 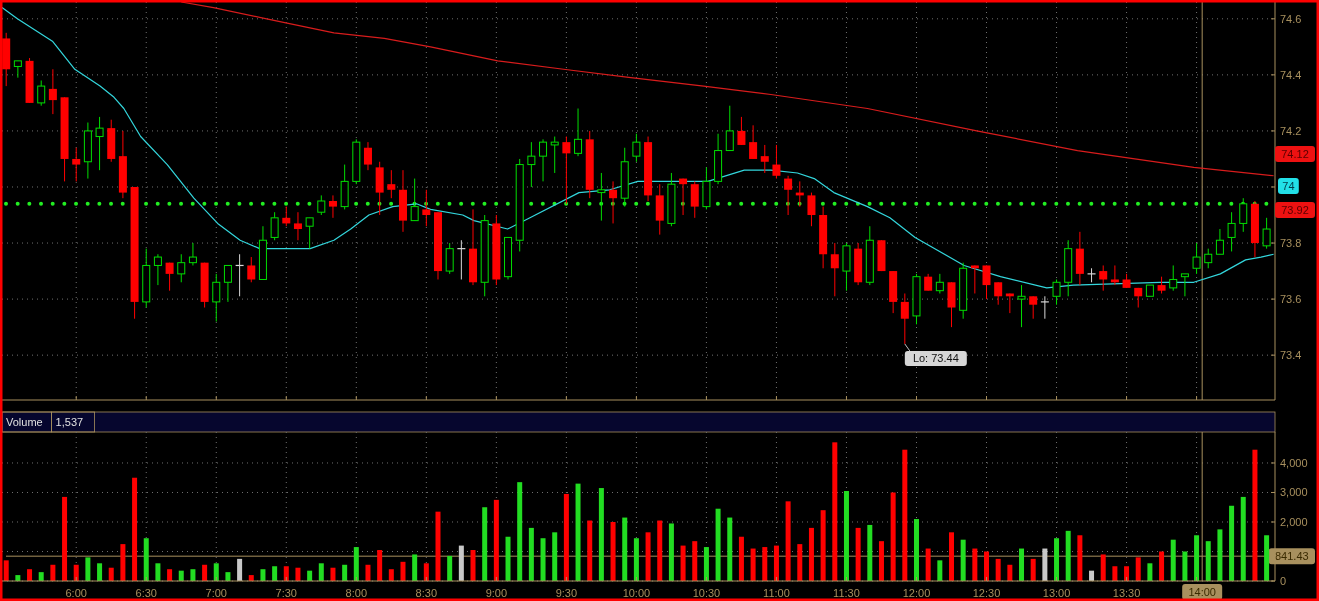 I want to click on y-tick-label: 4,000, so click(x=1294, y=462).